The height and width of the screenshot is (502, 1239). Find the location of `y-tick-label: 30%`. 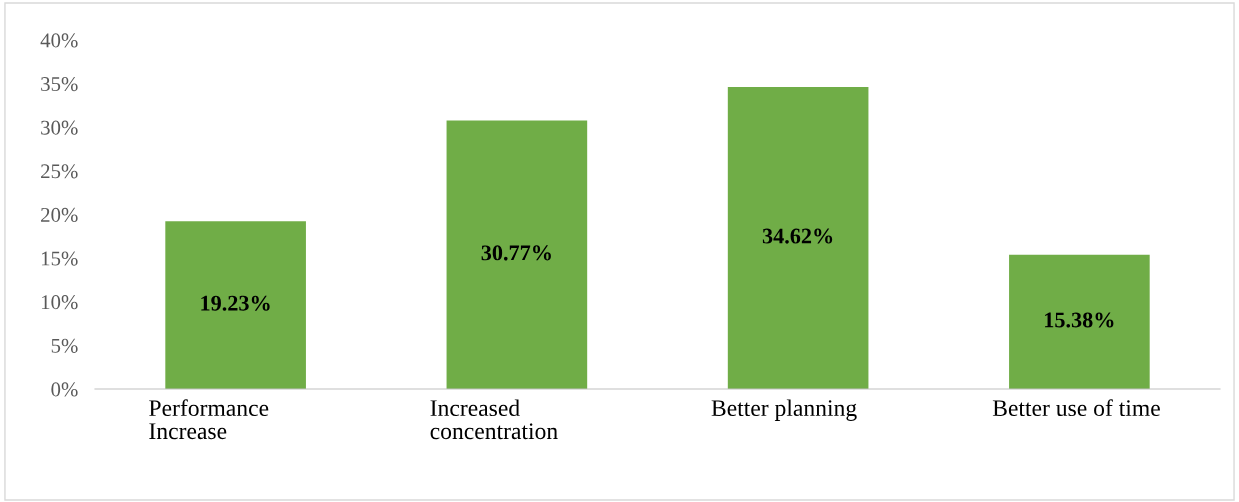

y-tick-label: 30% is located at coordinates (59, 127).